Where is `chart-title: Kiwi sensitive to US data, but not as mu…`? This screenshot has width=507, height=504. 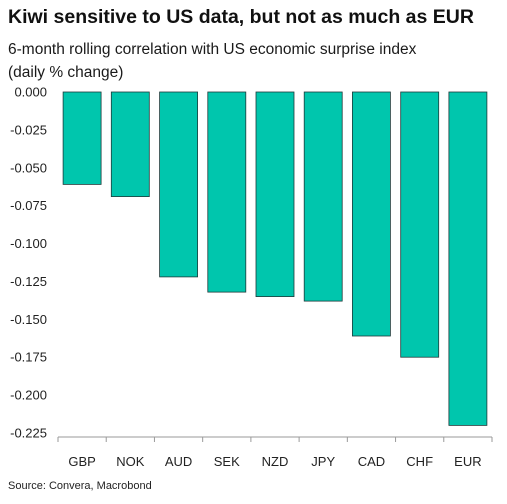
chart-title: Kiwi sensitive to US data, but not as mu… is located at coordinates (241, 17).